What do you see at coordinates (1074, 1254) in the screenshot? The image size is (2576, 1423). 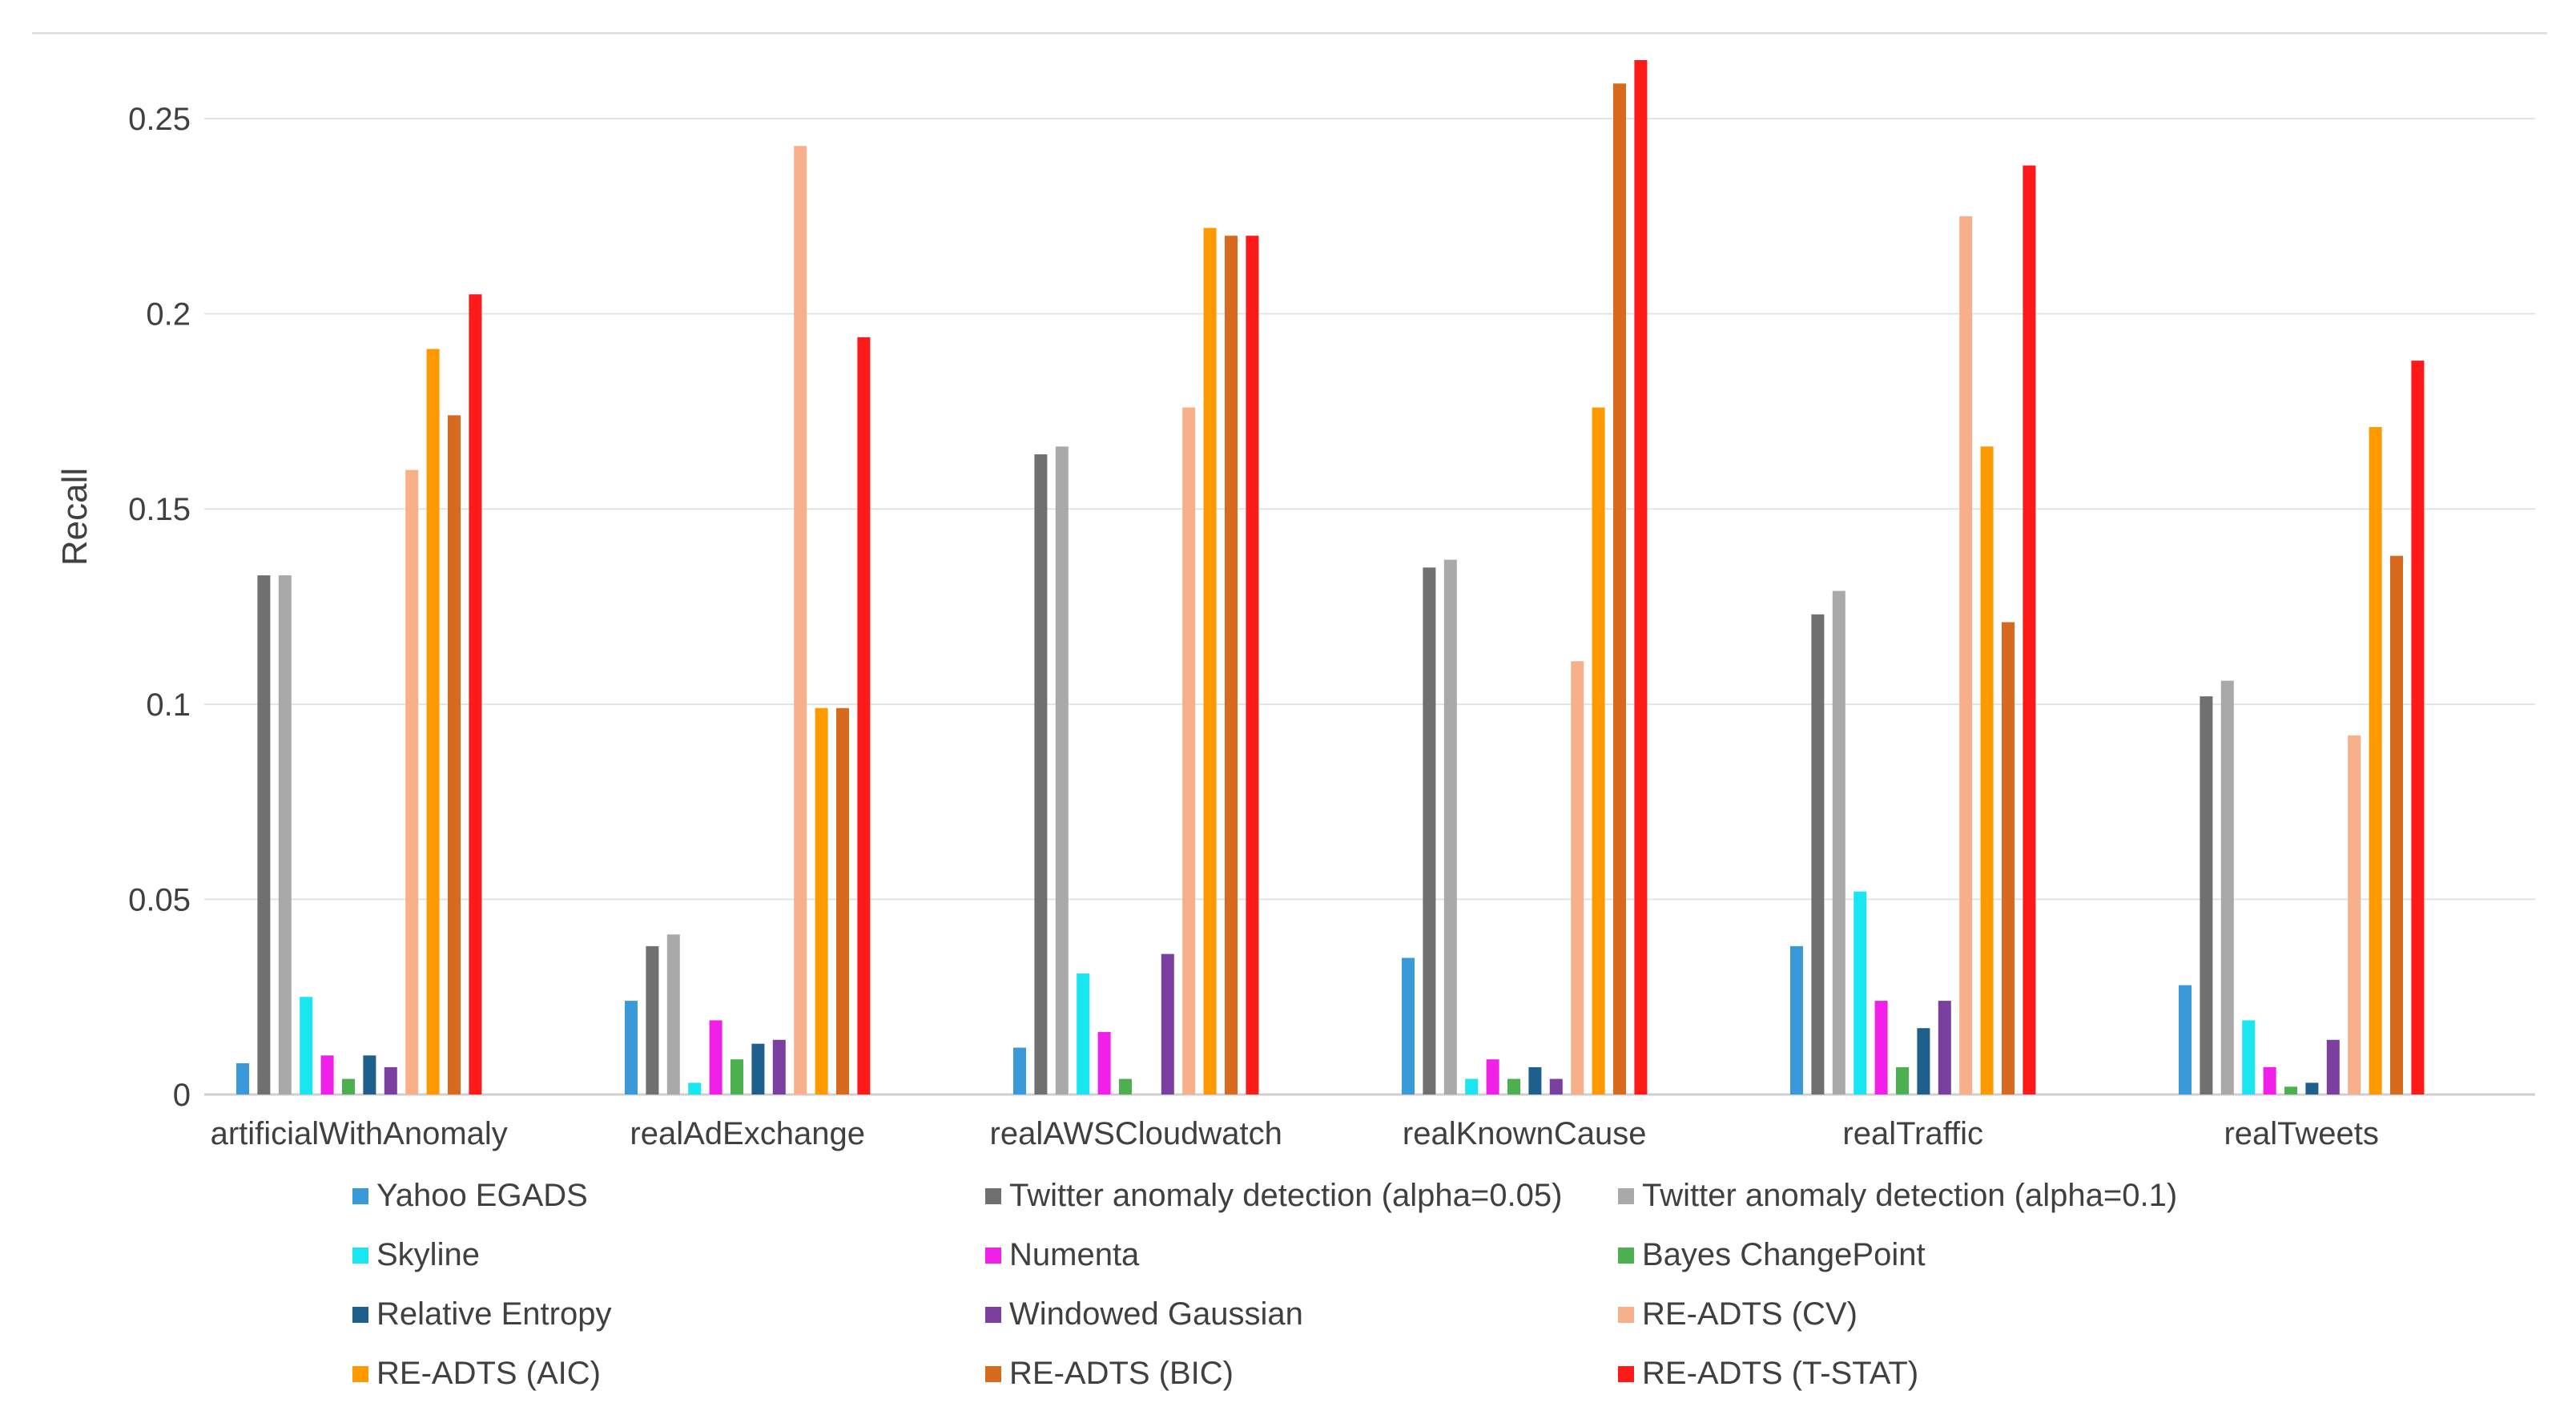 I see `legend-label: Numenta` at bounding box center [1074, 1254].